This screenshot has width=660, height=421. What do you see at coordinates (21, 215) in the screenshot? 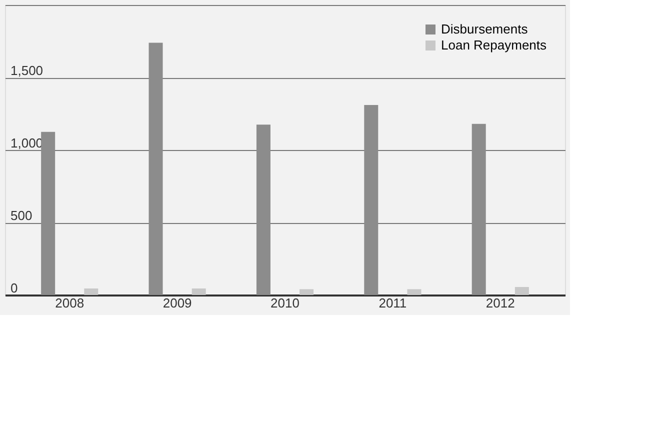
I see `y-tick-label: 500` at bounding box center [21, 215].